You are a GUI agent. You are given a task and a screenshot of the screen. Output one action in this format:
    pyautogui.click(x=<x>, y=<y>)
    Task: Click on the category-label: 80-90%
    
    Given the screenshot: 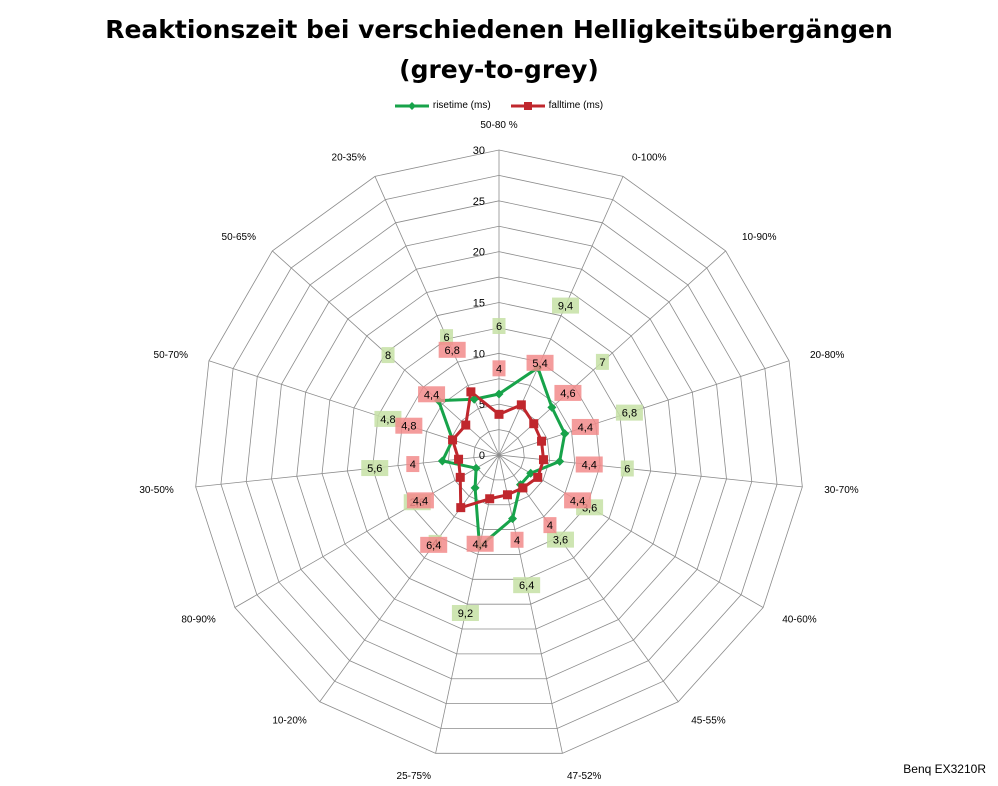 What is the action you would take?
    pyautogui.click(x=198, y=620)
    